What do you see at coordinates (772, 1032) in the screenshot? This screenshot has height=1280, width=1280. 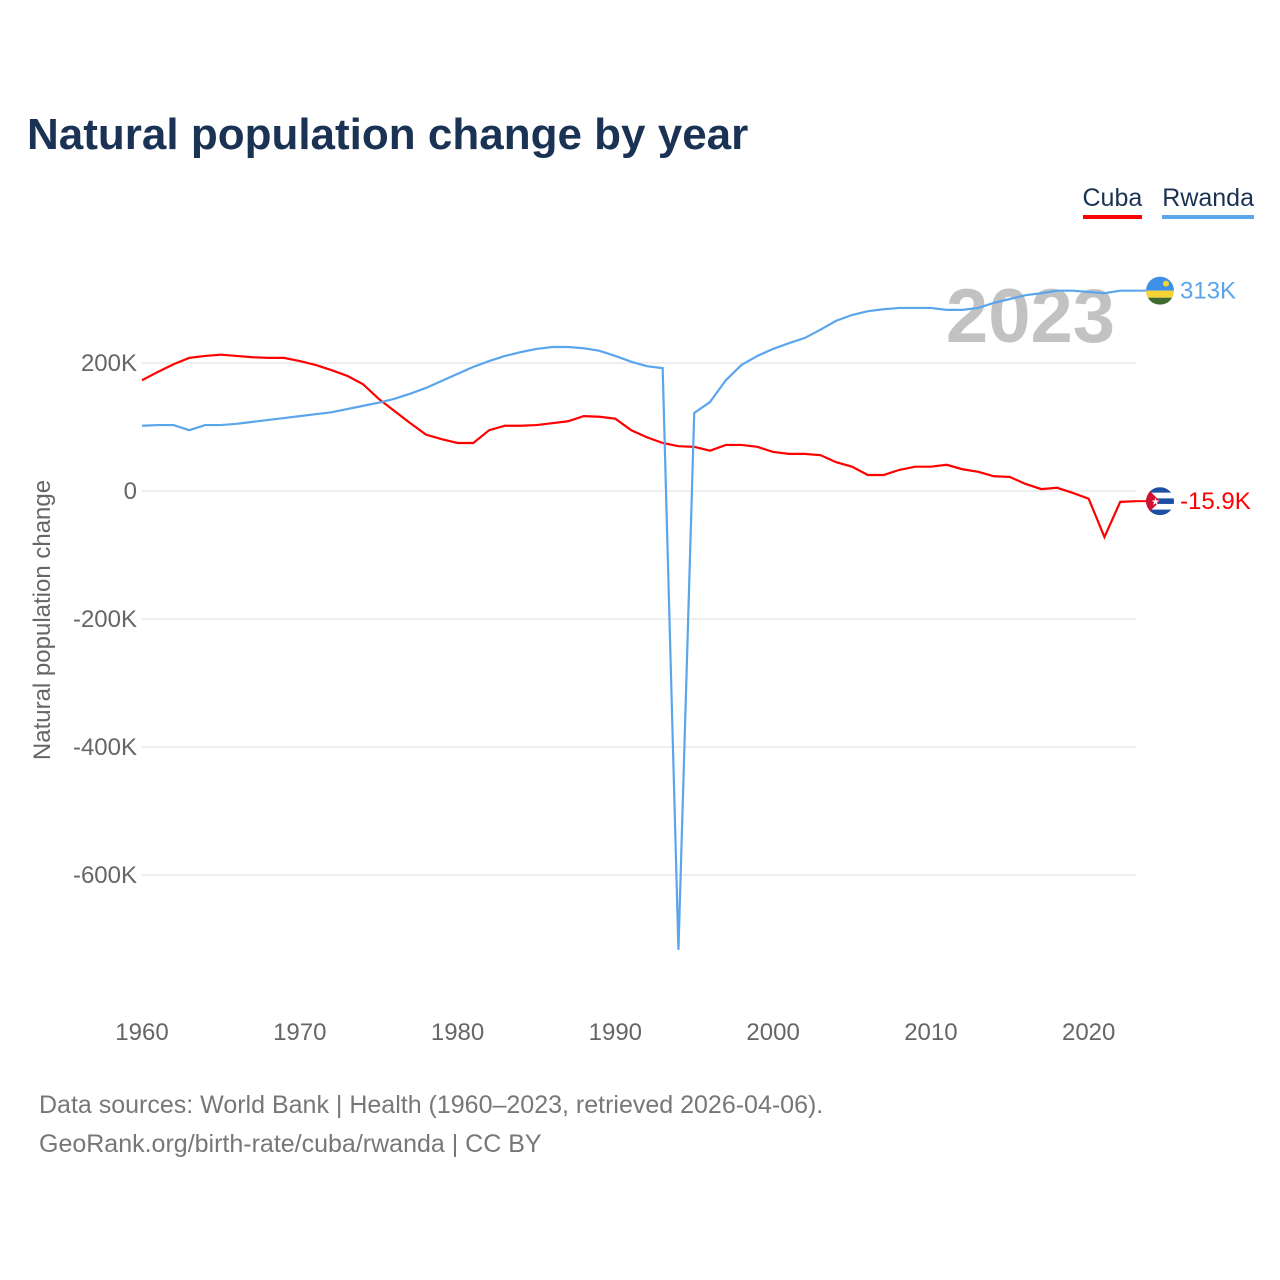 I see `x-tick-label: 2000` at bounding box center [772, 1032].